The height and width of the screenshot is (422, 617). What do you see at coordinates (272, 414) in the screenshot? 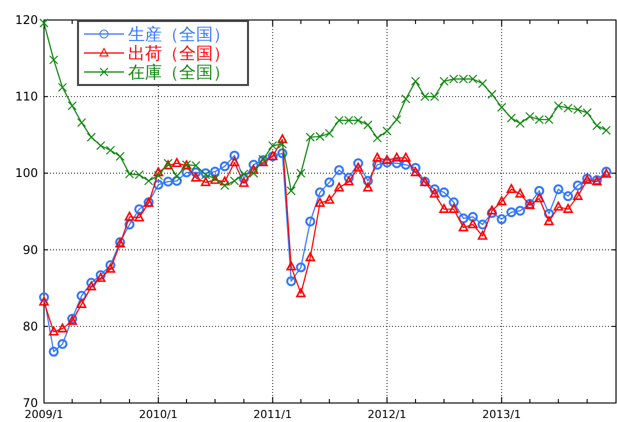
I see `x-tick-label: 2011/1` at bounding box center [272, 414].